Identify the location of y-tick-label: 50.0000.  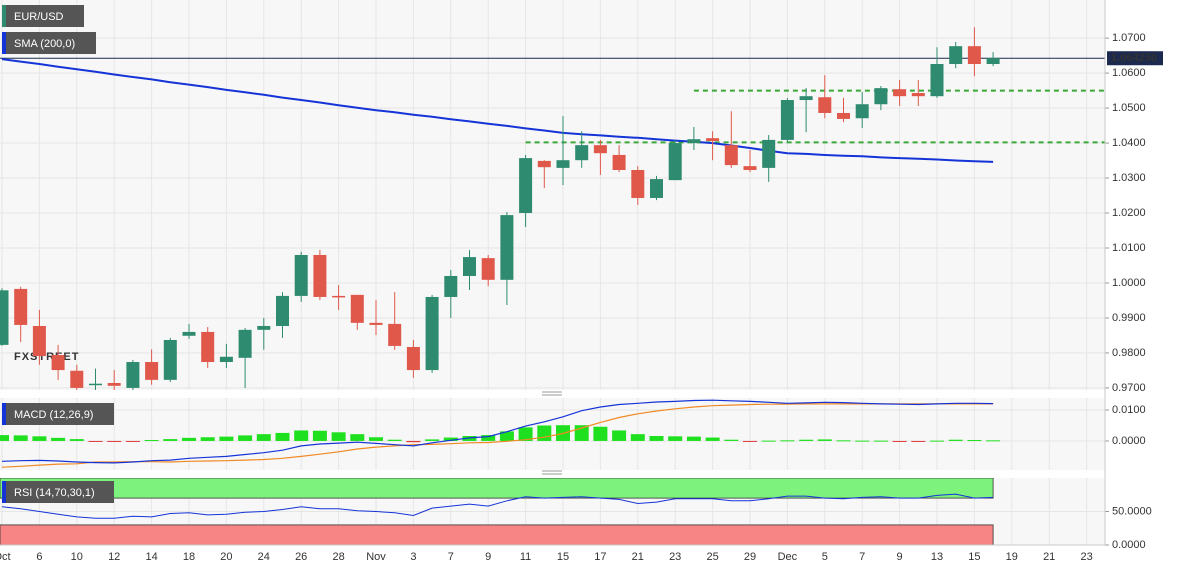
(1132, 511).